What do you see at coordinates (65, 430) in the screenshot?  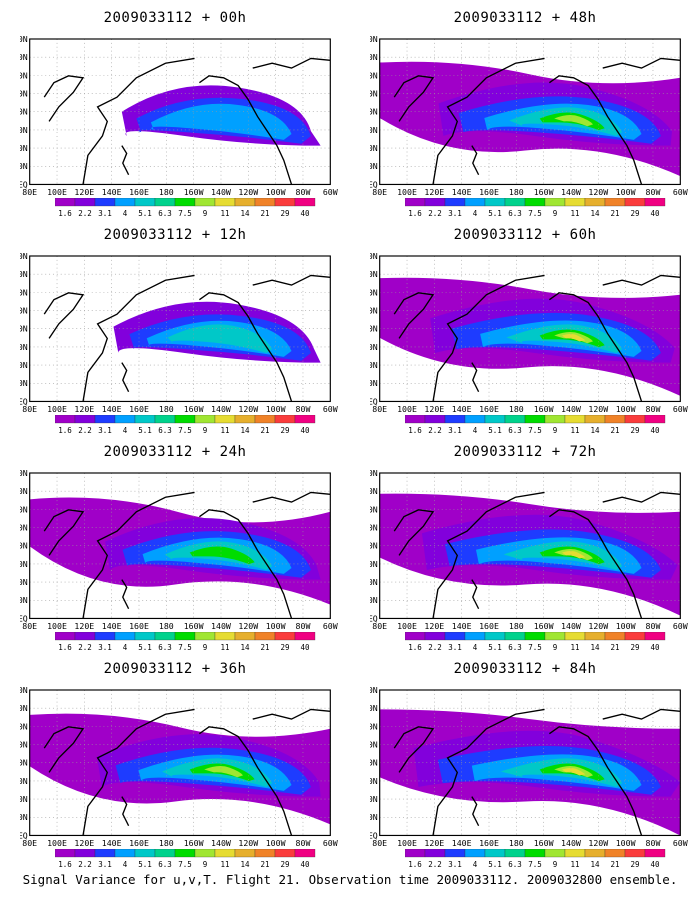 I see `colorbar-label: 1.6` at bounding box center [65, 430].